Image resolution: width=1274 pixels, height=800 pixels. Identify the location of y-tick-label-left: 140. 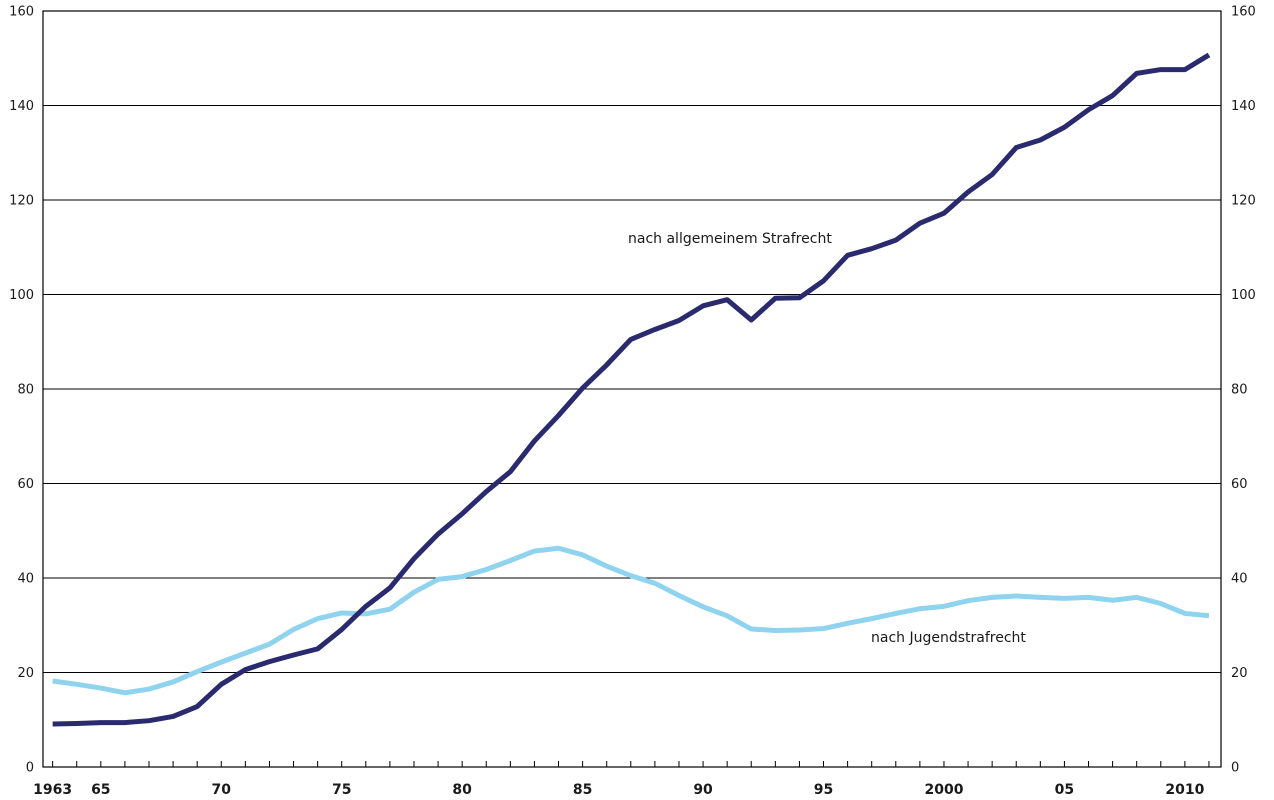
(21, 106).